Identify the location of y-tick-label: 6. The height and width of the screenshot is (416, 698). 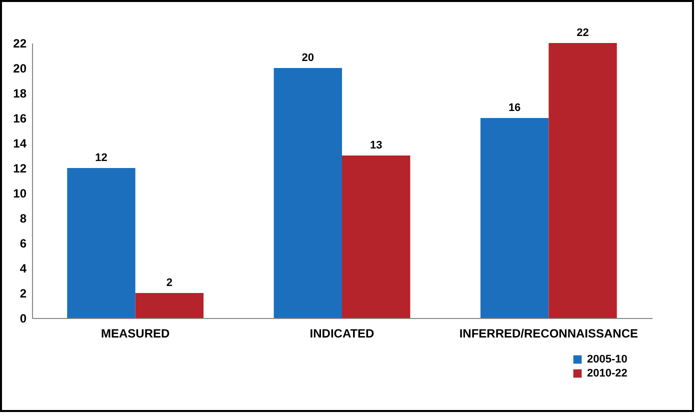
(23, 243).